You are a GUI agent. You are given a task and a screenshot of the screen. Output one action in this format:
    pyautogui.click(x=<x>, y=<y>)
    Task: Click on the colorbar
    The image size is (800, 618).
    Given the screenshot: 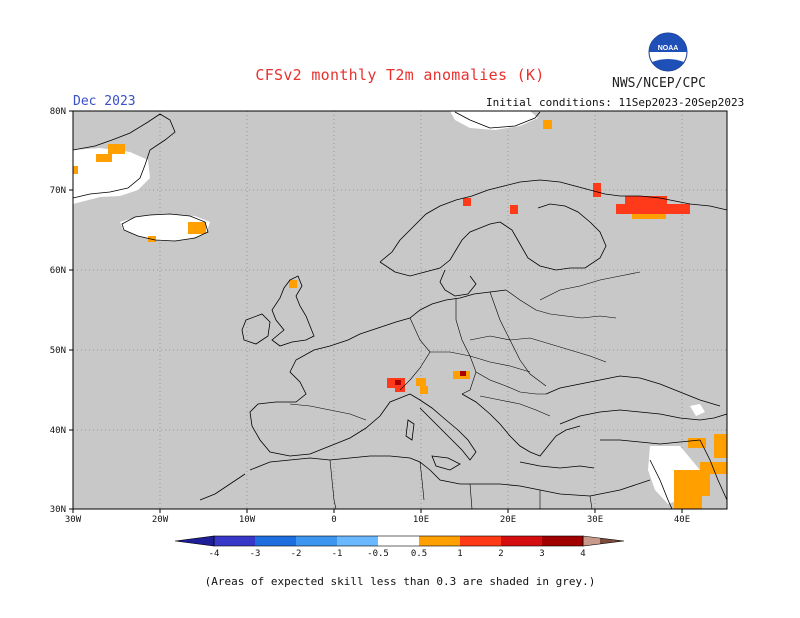 What is the action you would take?
    pyautogui.click(x=399, y=541)
    